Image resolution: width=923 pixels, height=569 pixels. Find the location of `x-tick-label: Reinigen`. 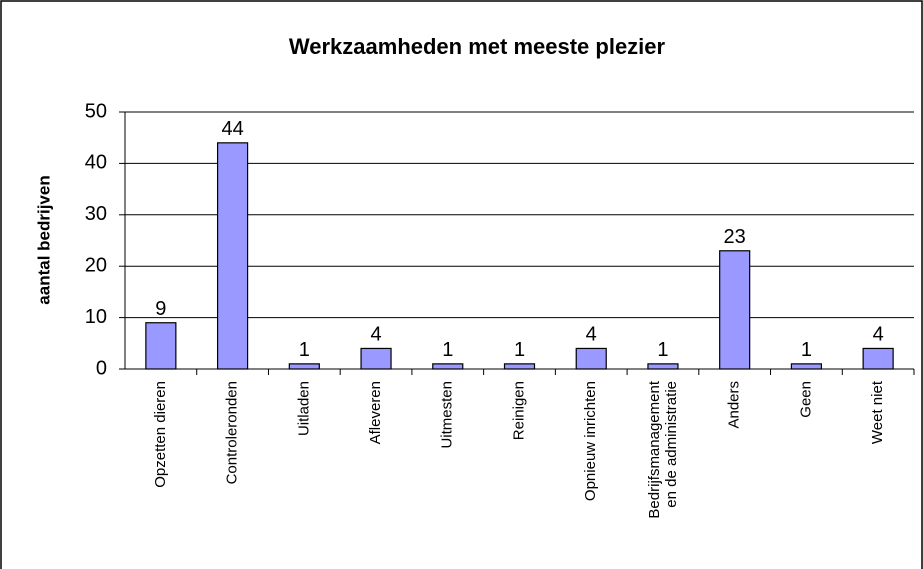

x-tick-label: Reinigen is located at coordinates (518, 410).